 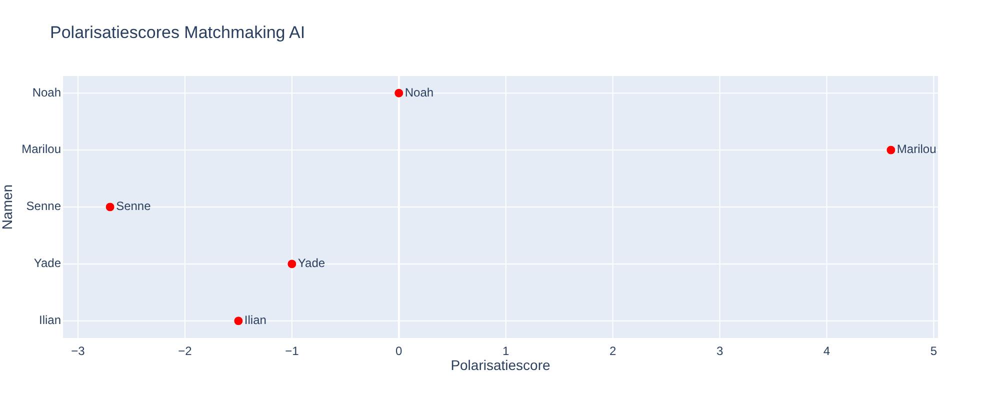 What do you see at coordinates (506, 351) in the screenshot?
I see `x-tick-label: 1` at bounding box center [506, 351].